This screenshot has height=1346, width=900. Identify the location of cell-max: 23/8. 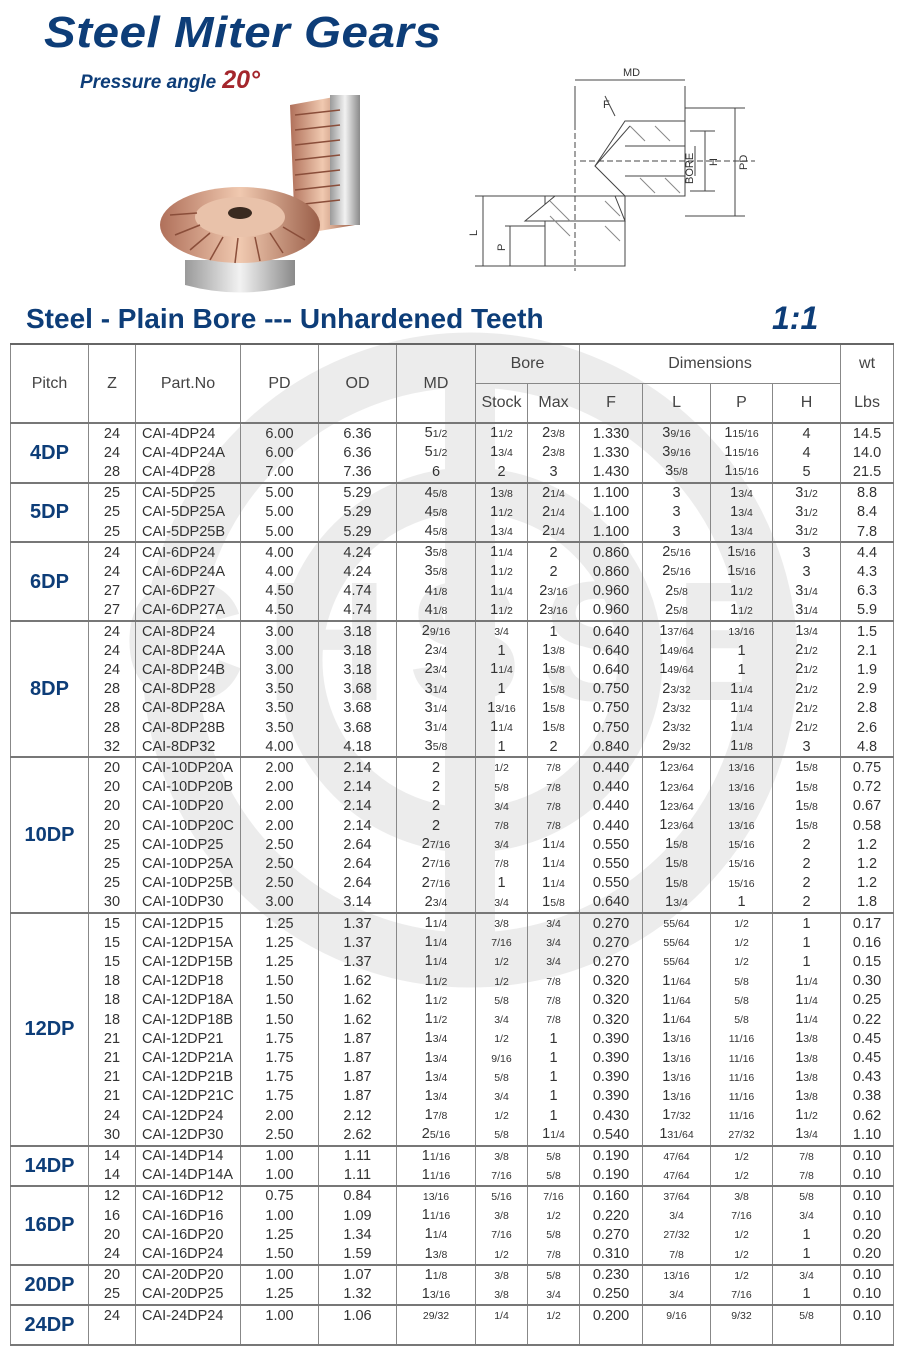
(553, 453).